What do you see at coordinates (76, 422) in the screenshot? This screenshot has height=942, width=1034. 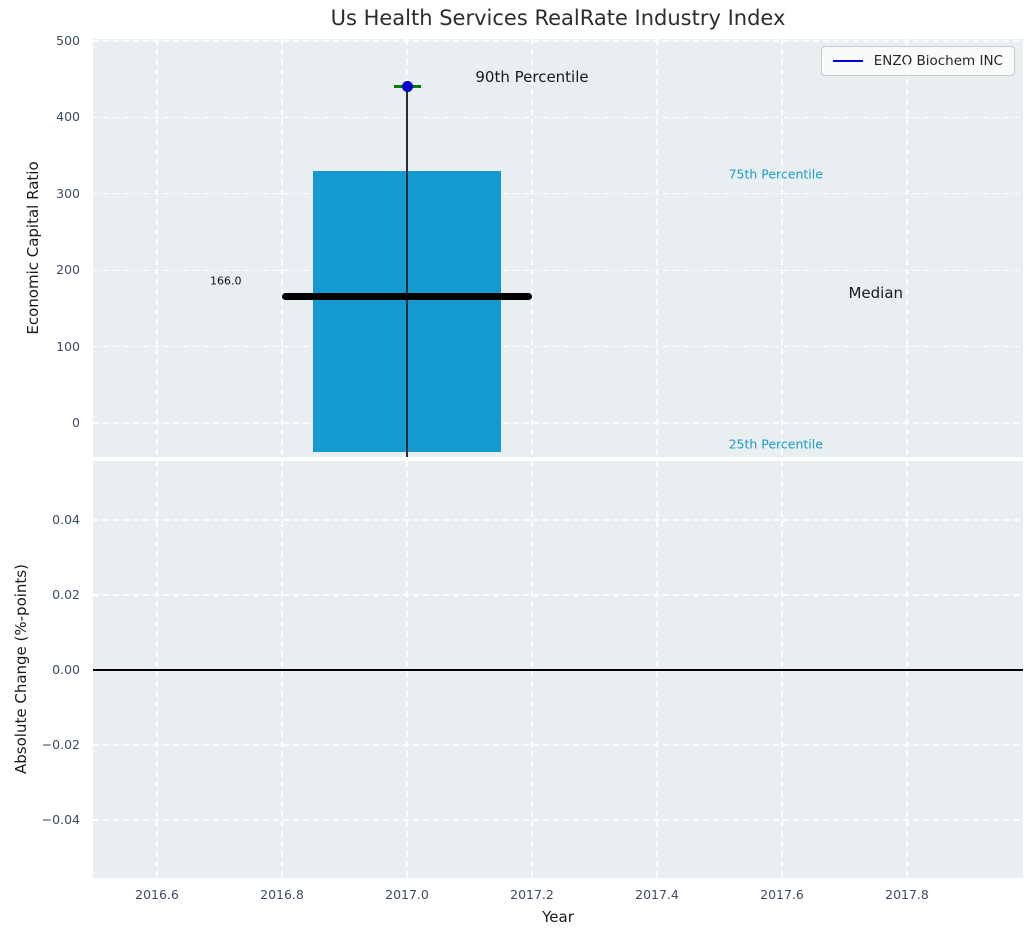 I see `y-tick-label: 0` at bounding box center [76, 422].